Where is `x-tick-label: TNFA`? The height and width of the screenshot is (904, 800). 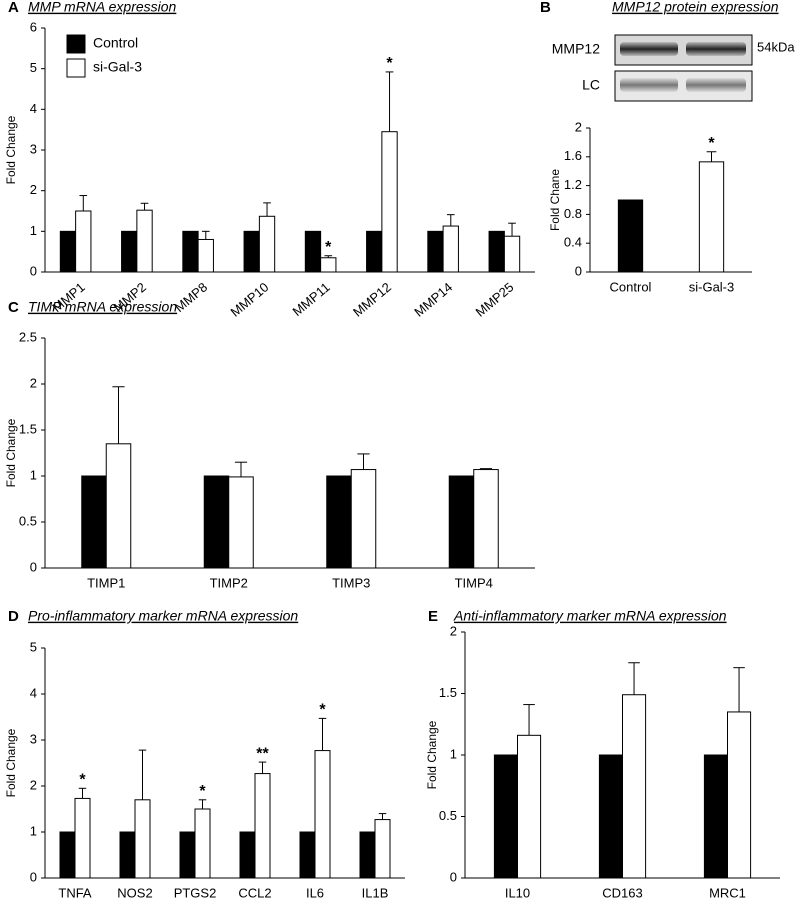
x-tick-label: TNFA is located at coordinates (75, 892).